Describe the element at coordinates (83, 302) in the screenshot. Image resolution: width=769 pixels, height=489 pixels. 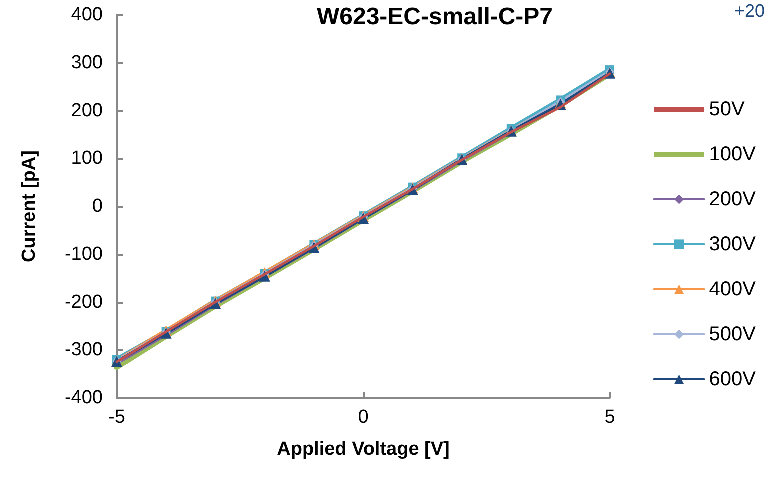
I see `y-tick-label: -200` at that location.